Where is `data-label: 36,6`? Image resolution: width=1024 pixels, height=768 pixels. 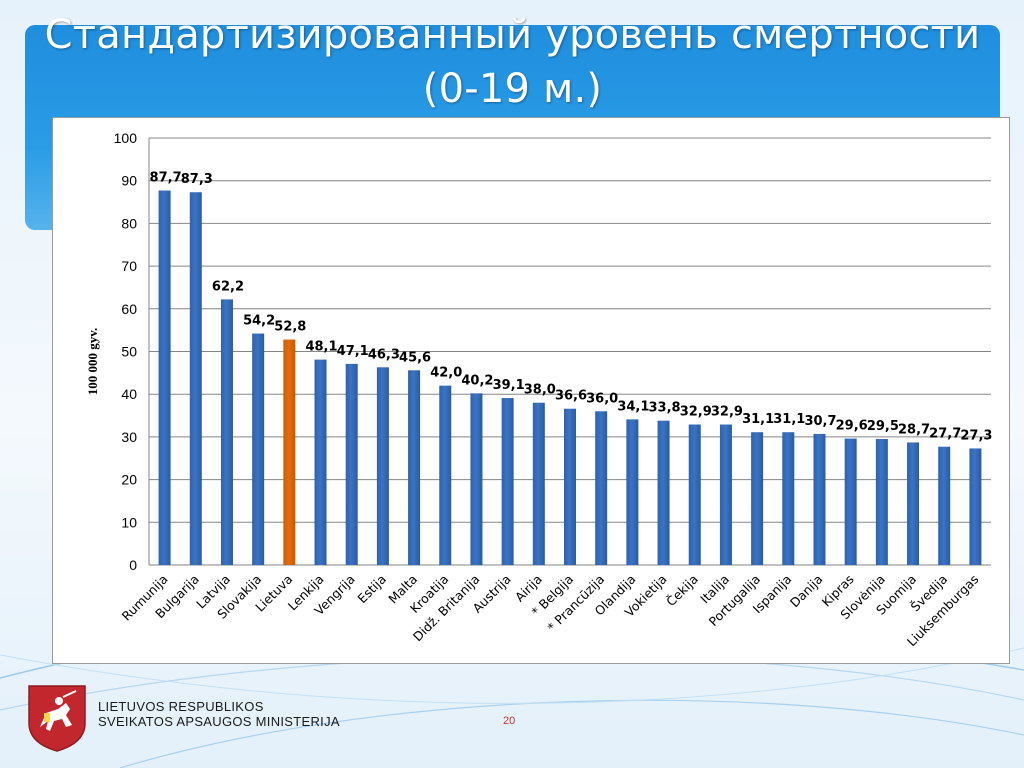
data-label: 36,6 is located at coordinates (571, 396).